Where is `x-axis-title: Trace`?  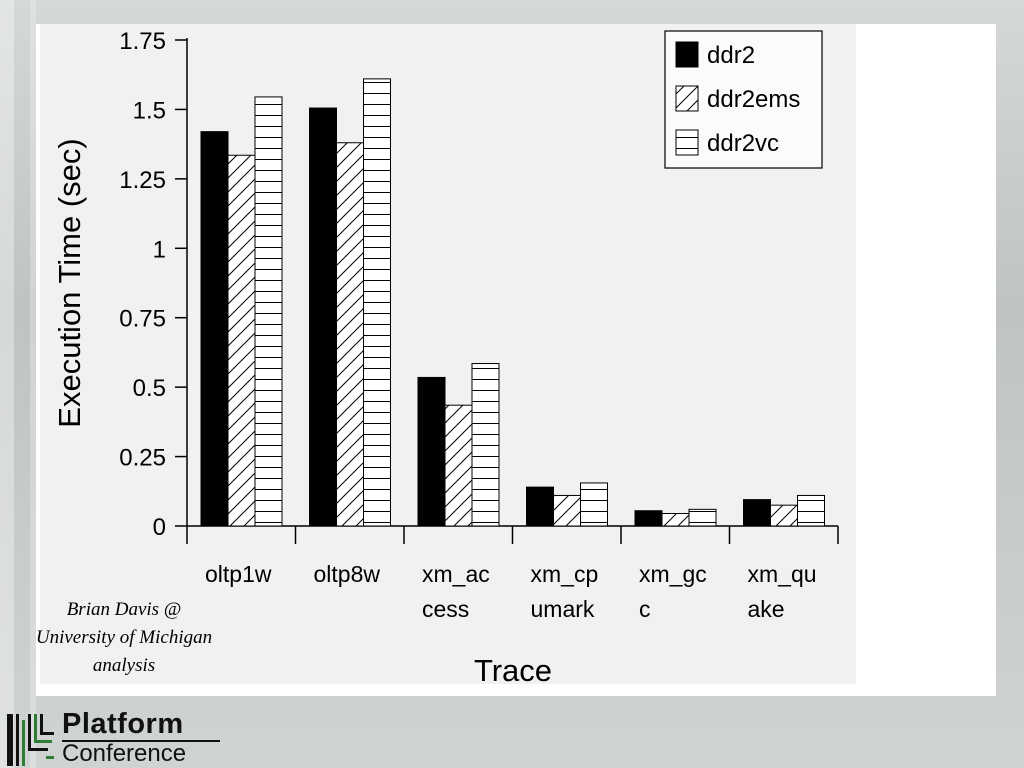 x-axis-title: Trace is located at coordinates (513, 670).